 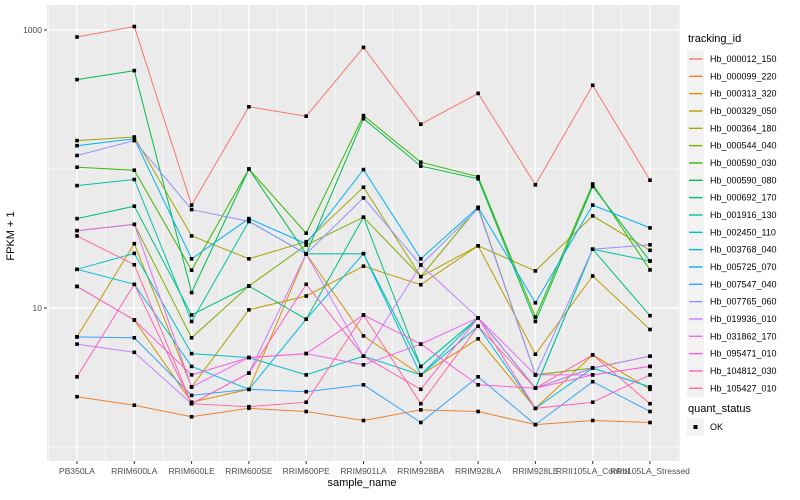 What do you see at coordinates (714, 39) in the screenshot?
I see `legend-title-tracking-id: tracking_id` at bounding box center [714, 39].